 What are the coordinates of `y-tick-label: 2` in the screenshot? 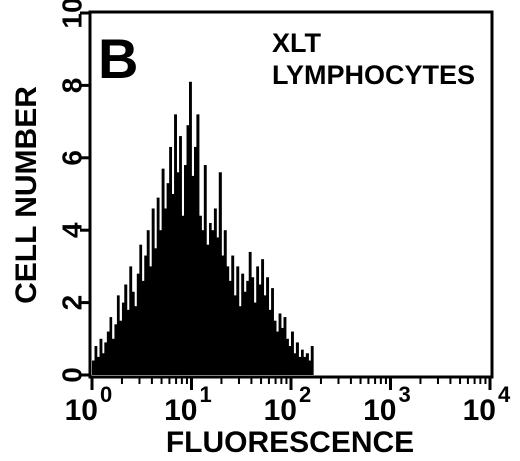 It's located at (71, 303).